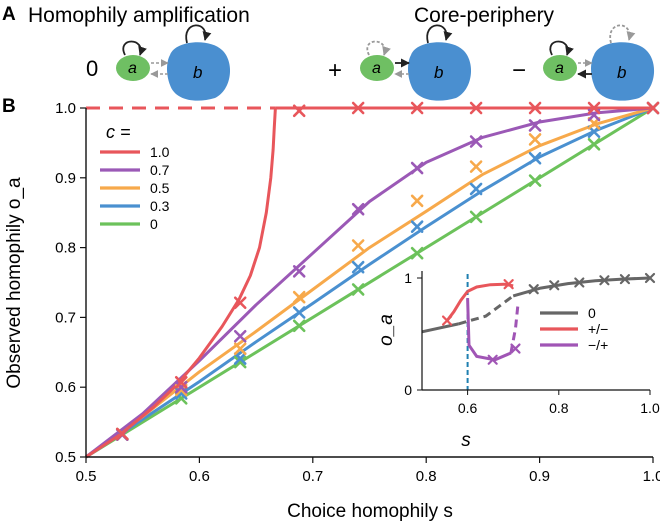 Image resolution: width=660 pixels, height=525 pixels. What do you see at coordinates (583, 62) in the screenshot?
I see `motif-minus: − a b` at bounding box center [583, 62].